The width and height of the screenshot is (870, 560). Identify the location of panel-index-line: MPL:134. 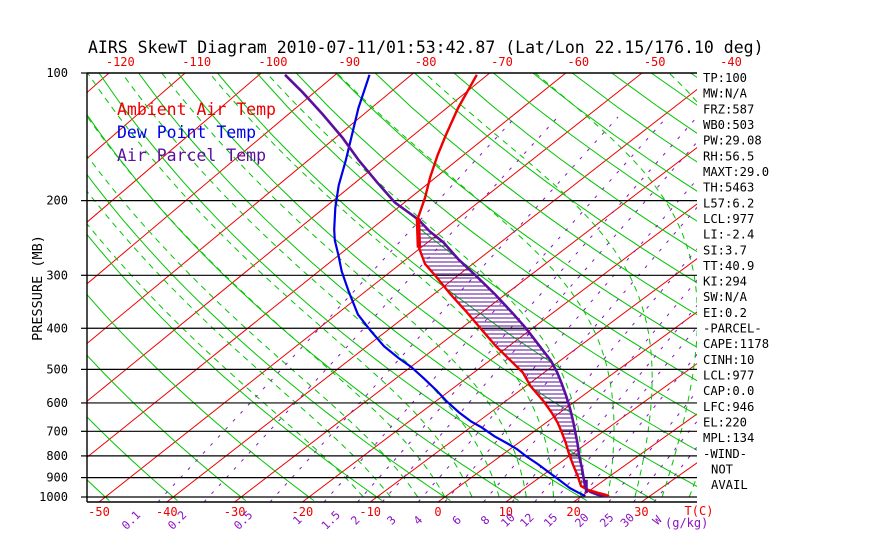
(728, 438).